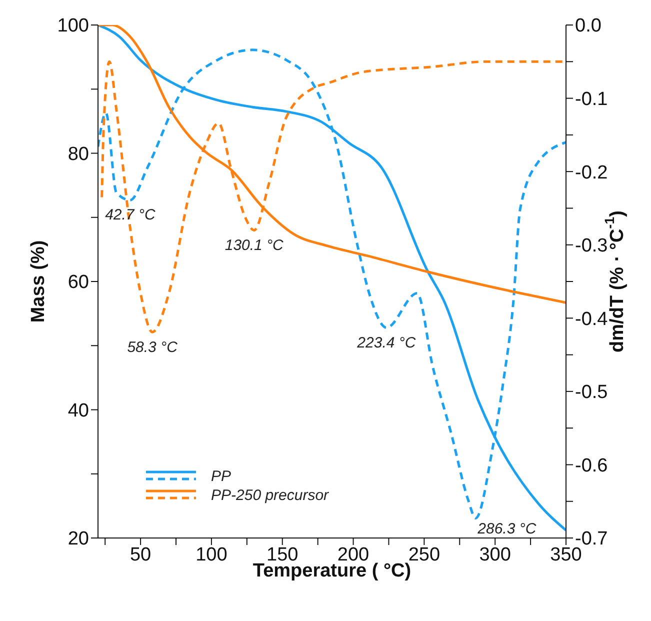  What do you see at coordinates (73, 26) in the screenshot?
I see `y-tick-label: 100` at bounding box center [73, 26].